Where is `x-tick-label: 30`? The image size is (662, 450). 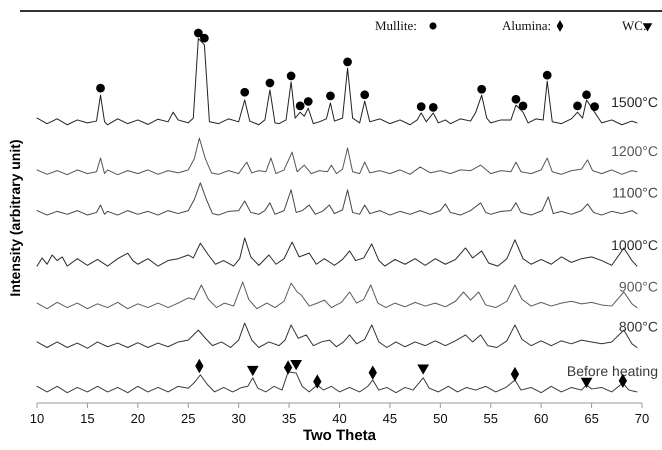
x-tick-label: 30 is located at coordinates (238, 418).